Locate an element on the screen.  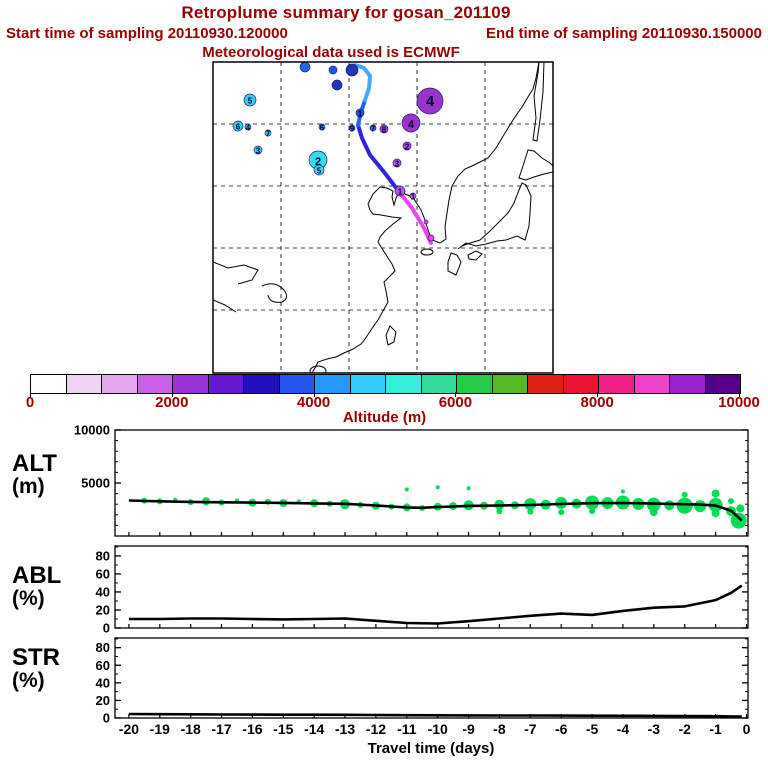
altitude-colorbar is located at coordinates (385, 384).